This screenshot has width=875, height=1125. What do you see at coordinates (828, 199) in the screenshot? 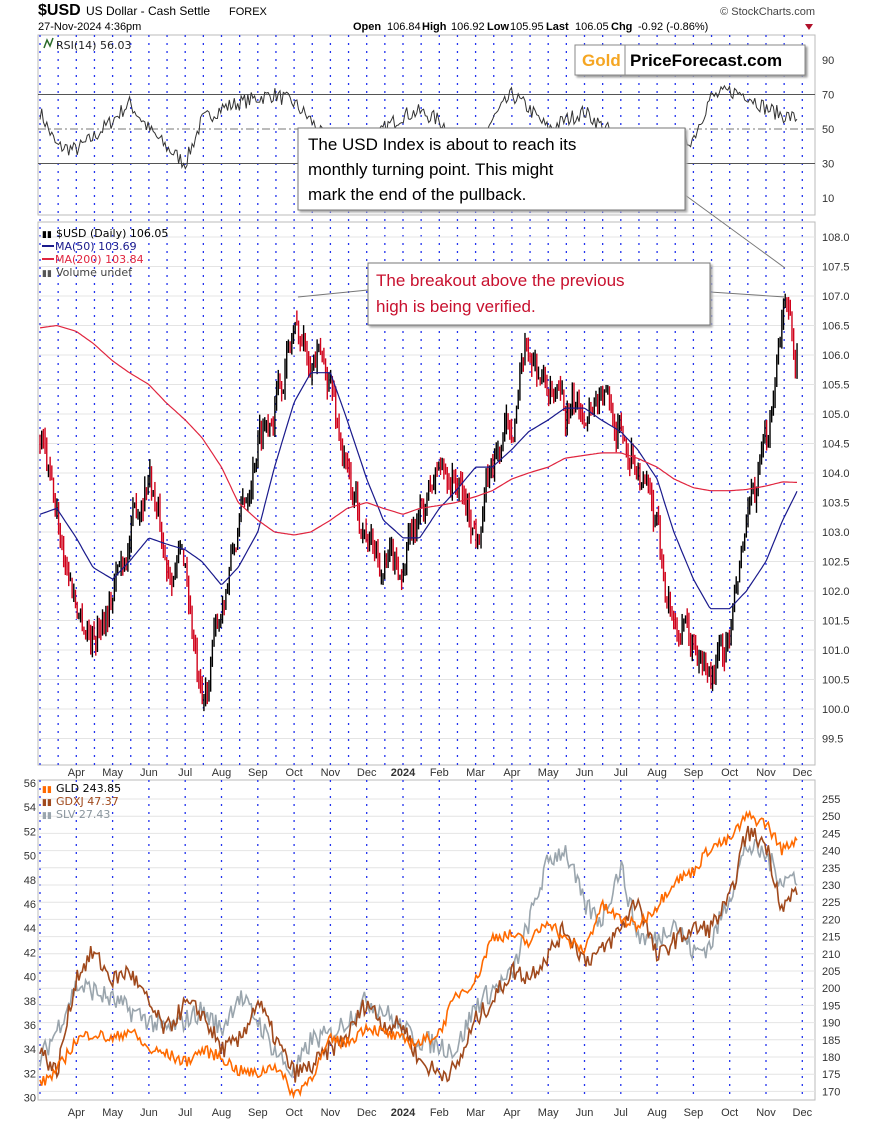
I see `rsi-tick-label: 10` at bounding box center [828, 199].